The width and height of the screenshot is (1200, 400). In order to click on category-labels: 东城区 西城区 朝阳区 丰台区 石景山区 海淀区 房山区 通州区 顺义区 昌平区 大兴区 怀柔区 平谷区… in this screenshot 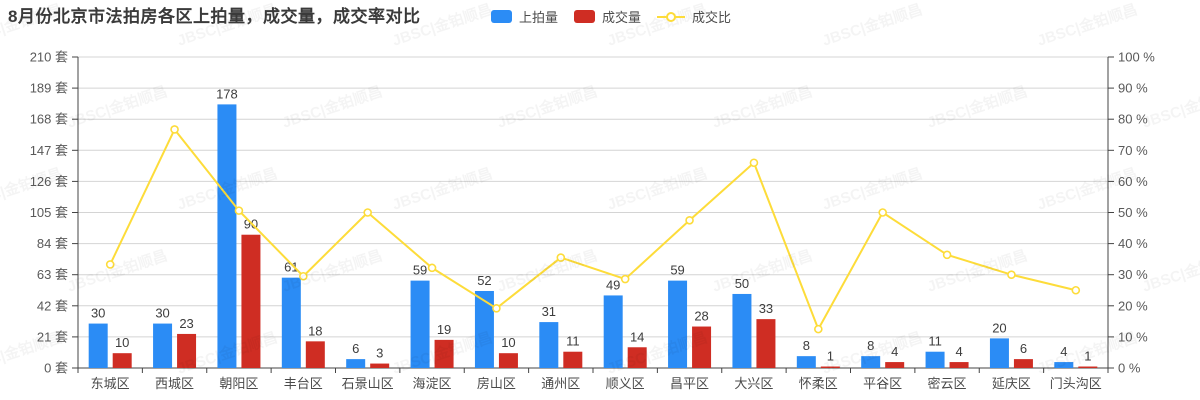, I will do `click(596, 383)`.